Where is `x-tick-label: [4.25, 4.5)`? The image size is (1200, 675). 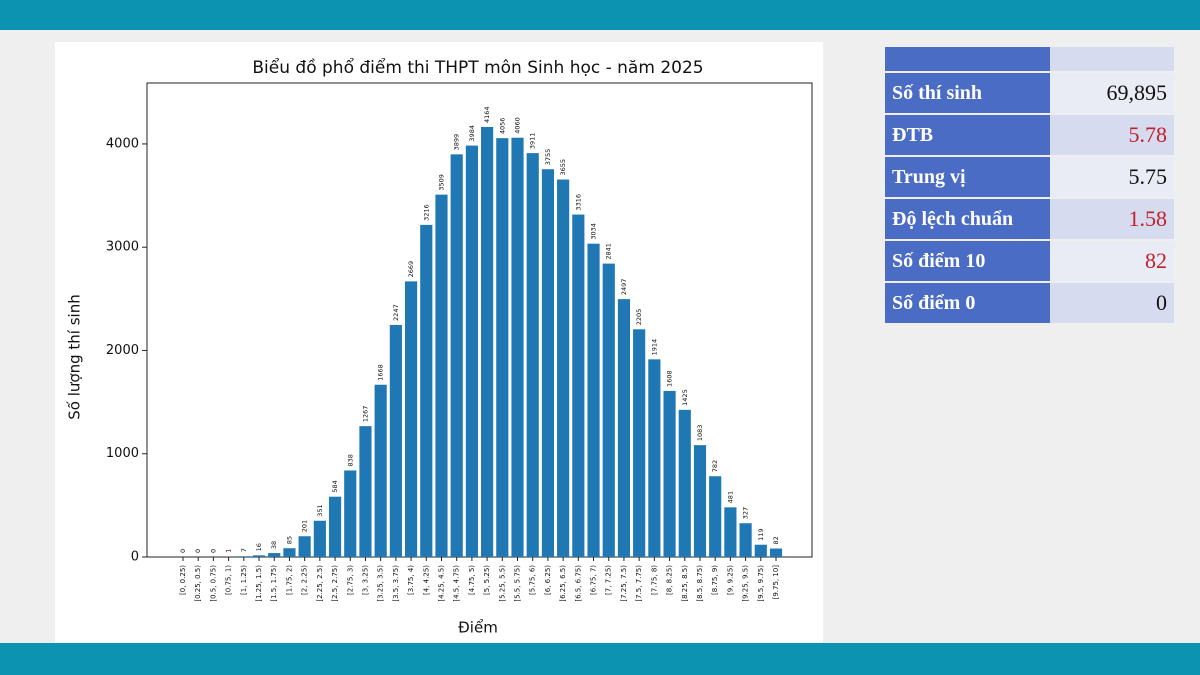
x-tick-label: [4.25, 4.5) is located at coordinates (441, 583).